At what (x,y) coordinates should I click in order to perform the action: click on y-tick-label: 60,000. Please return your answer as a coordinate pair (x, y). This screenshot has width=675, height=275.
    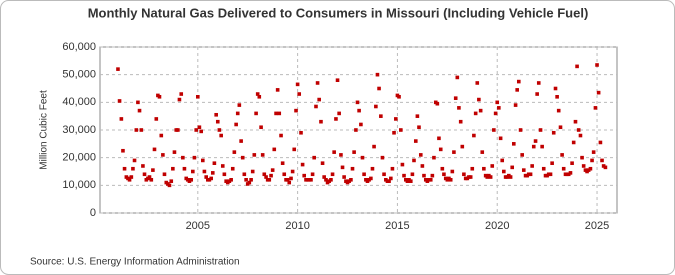
    Looking at the image, I should click on (79, 47).